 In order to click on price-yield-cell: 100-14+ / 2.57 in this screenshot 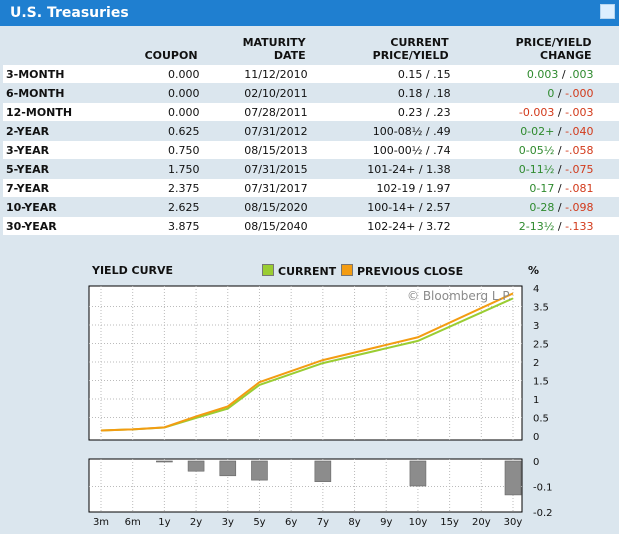, I will do `click(385, 207)`.